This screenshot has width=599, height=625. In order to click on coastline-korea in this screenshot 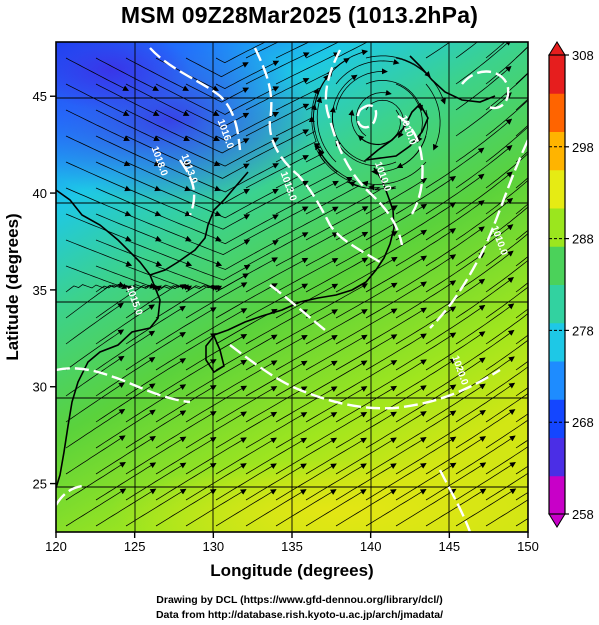, I will do `click(199, 223)`.